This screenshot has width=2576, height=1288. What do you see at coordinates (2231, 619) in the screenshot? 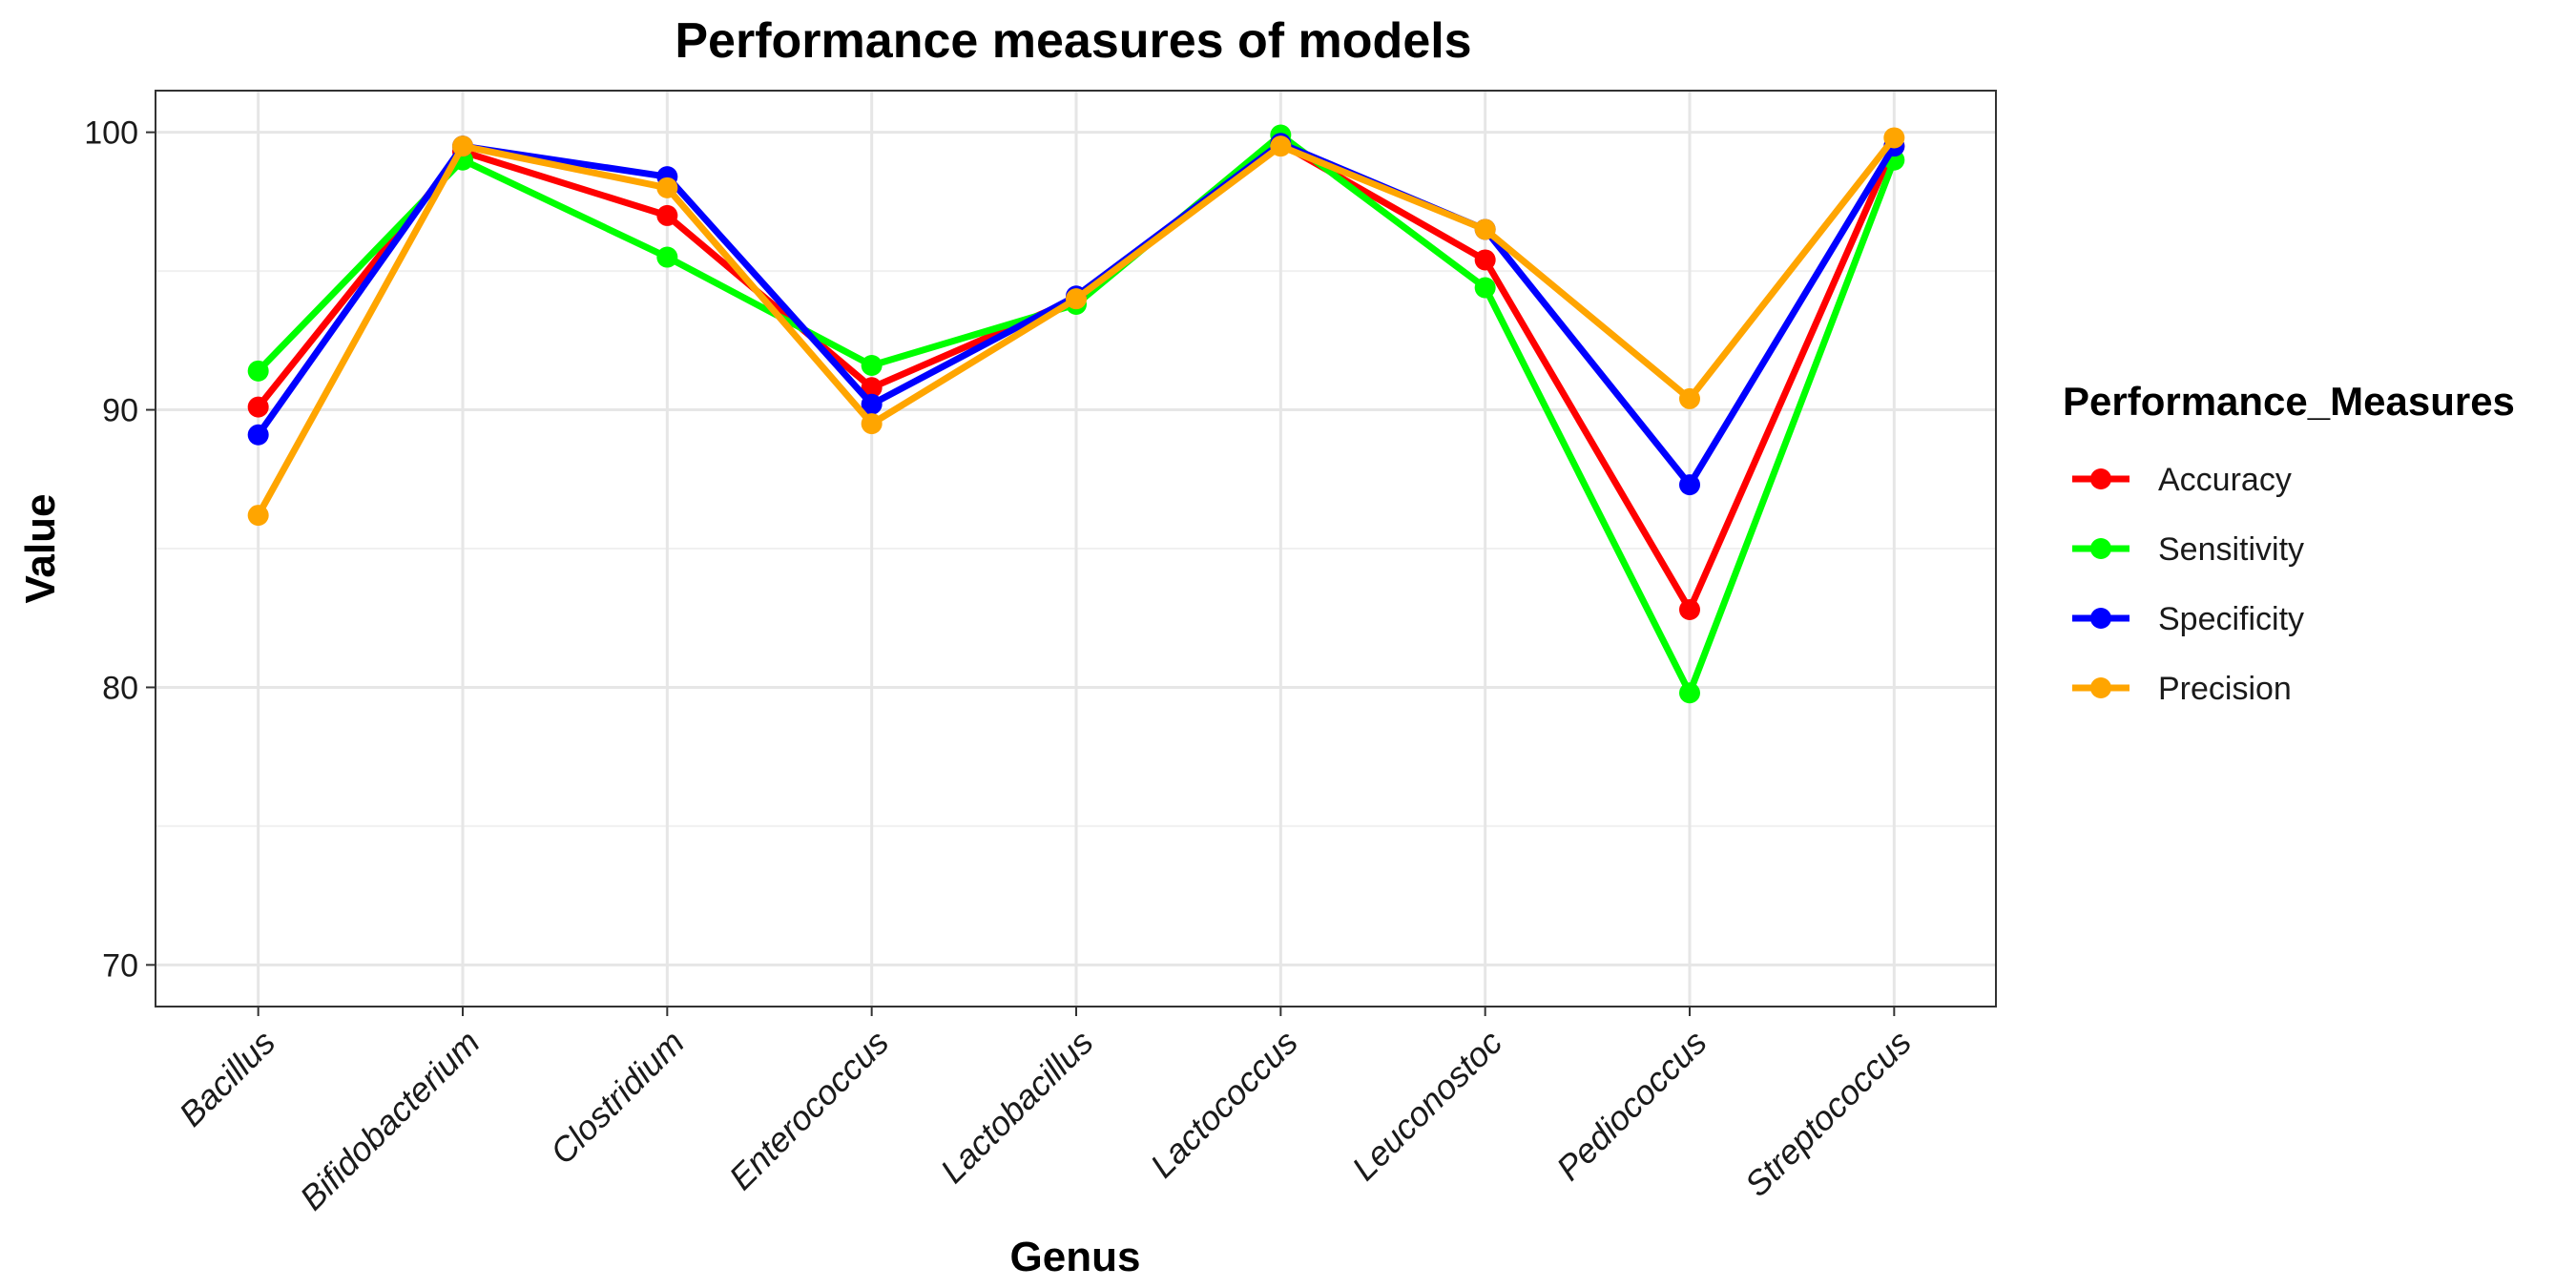
I see `legend-label: Specificity` at bounding box center [2231, 619].